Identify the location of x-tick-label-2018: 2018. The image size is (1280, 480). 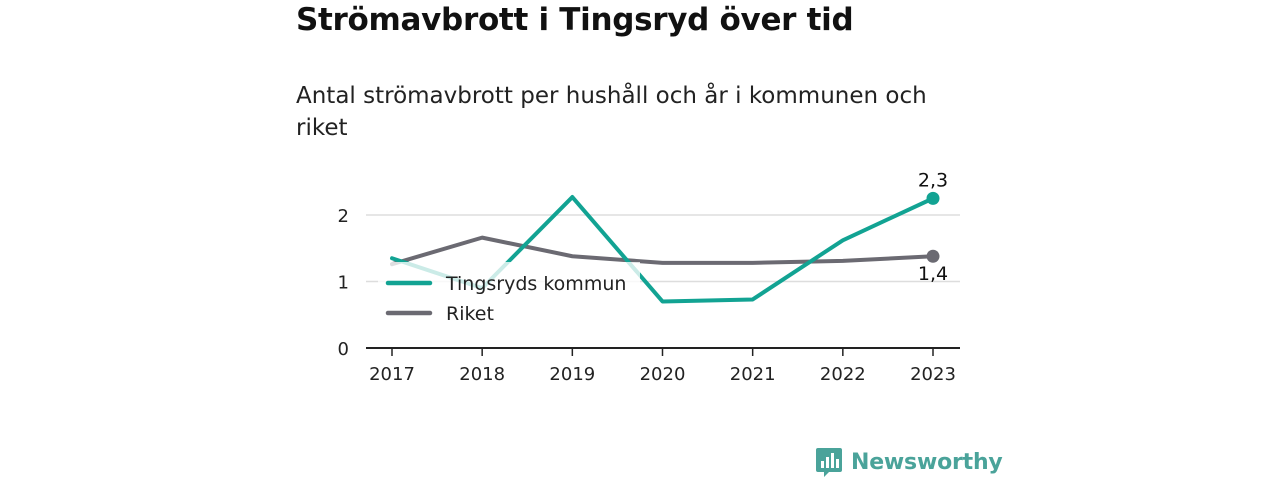
(482, 374).